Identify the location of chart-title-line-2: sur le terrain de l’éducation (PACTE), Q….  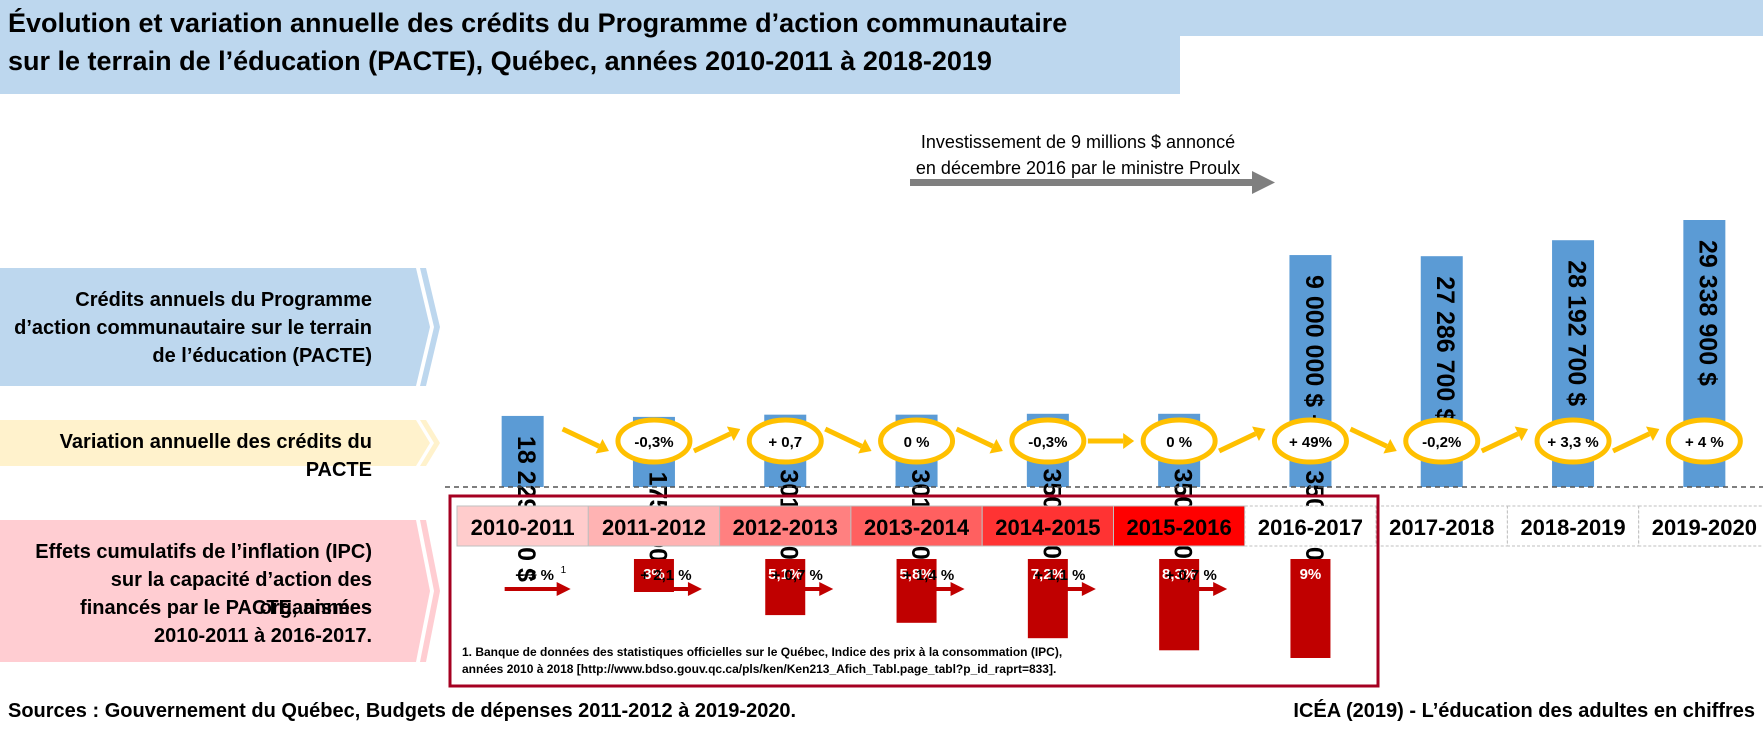
(500, 61).